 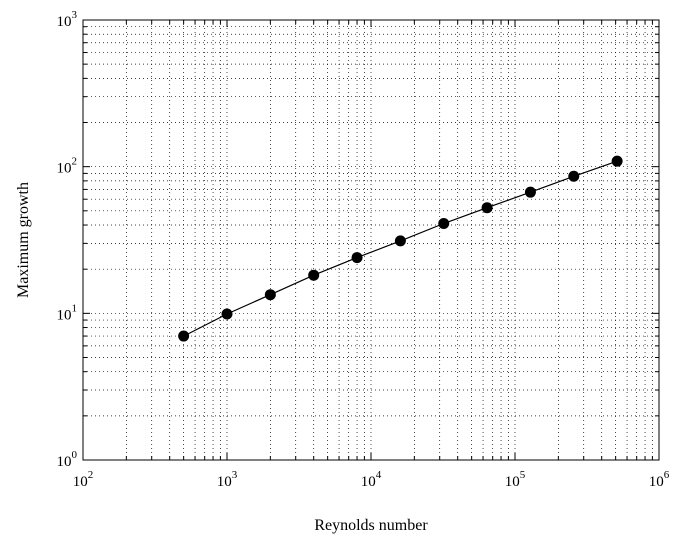 What do you see at coordinates (23, 240) in the screenshot?
I see `y-axis-title: Maximum growth` at bounding box center [23, 240].